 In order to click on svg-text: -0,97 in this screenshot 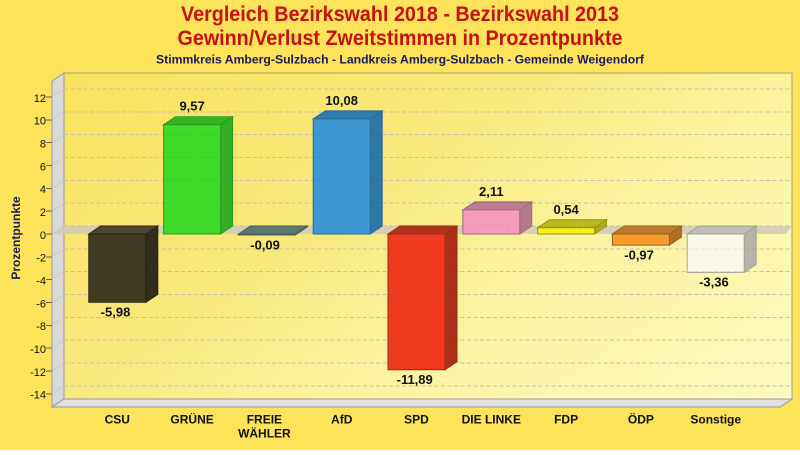, I will do `click(639, 254)`.